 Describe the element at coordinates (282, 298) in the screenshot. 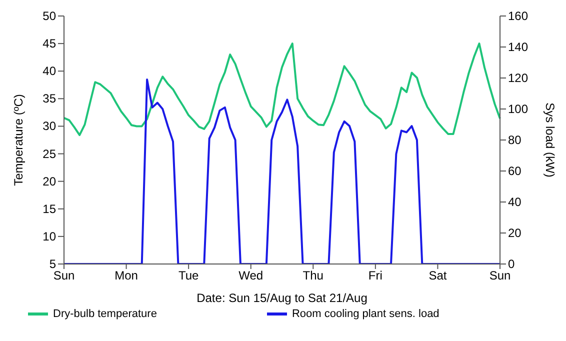

I see `x-axis-title: Date: Sun 15/Aug to Sat 21/Aug` at that location.